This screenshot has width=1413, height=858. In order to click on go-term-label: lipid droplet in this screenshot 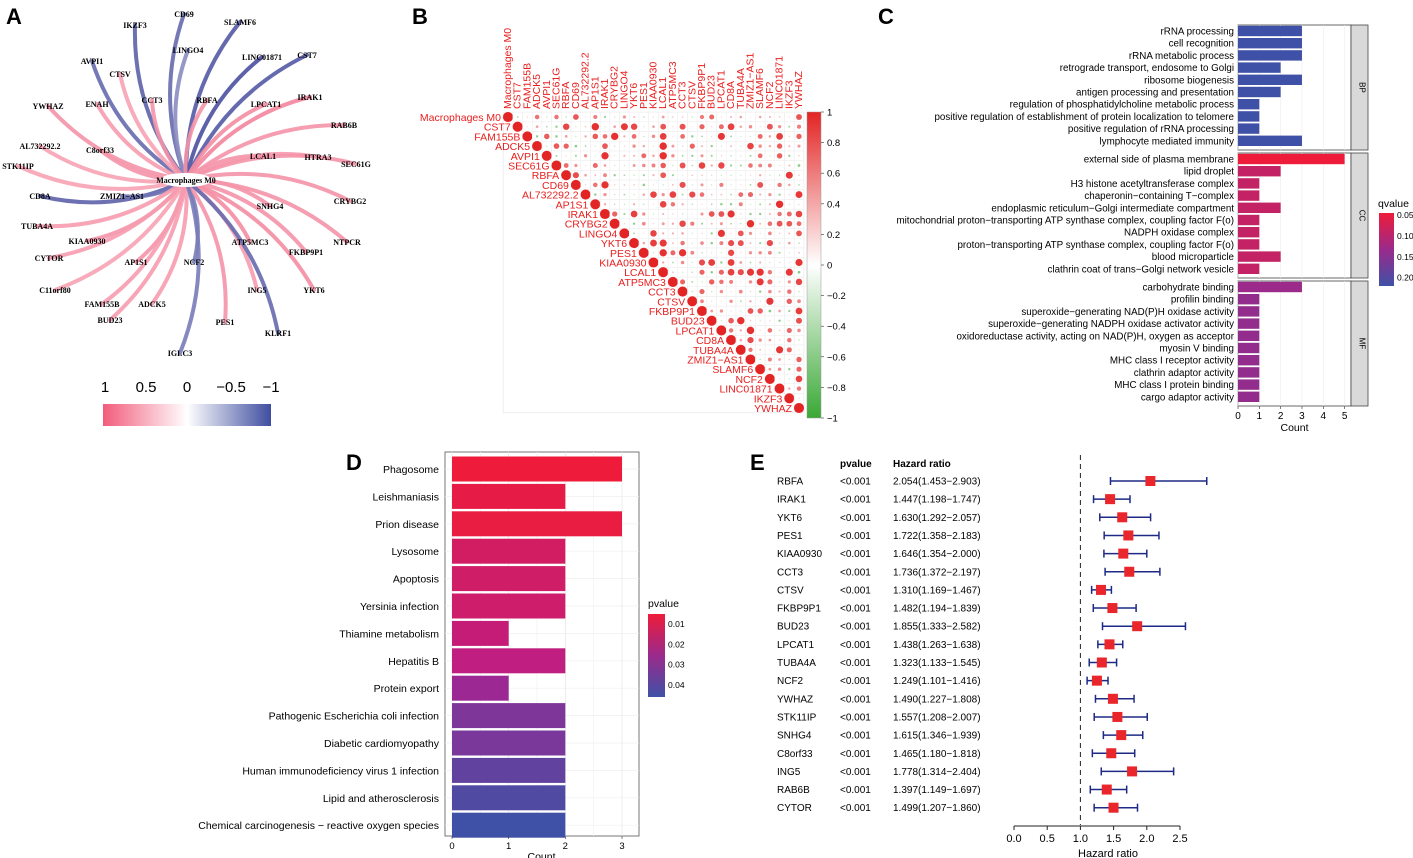, I will do `click(1209, 172)`.